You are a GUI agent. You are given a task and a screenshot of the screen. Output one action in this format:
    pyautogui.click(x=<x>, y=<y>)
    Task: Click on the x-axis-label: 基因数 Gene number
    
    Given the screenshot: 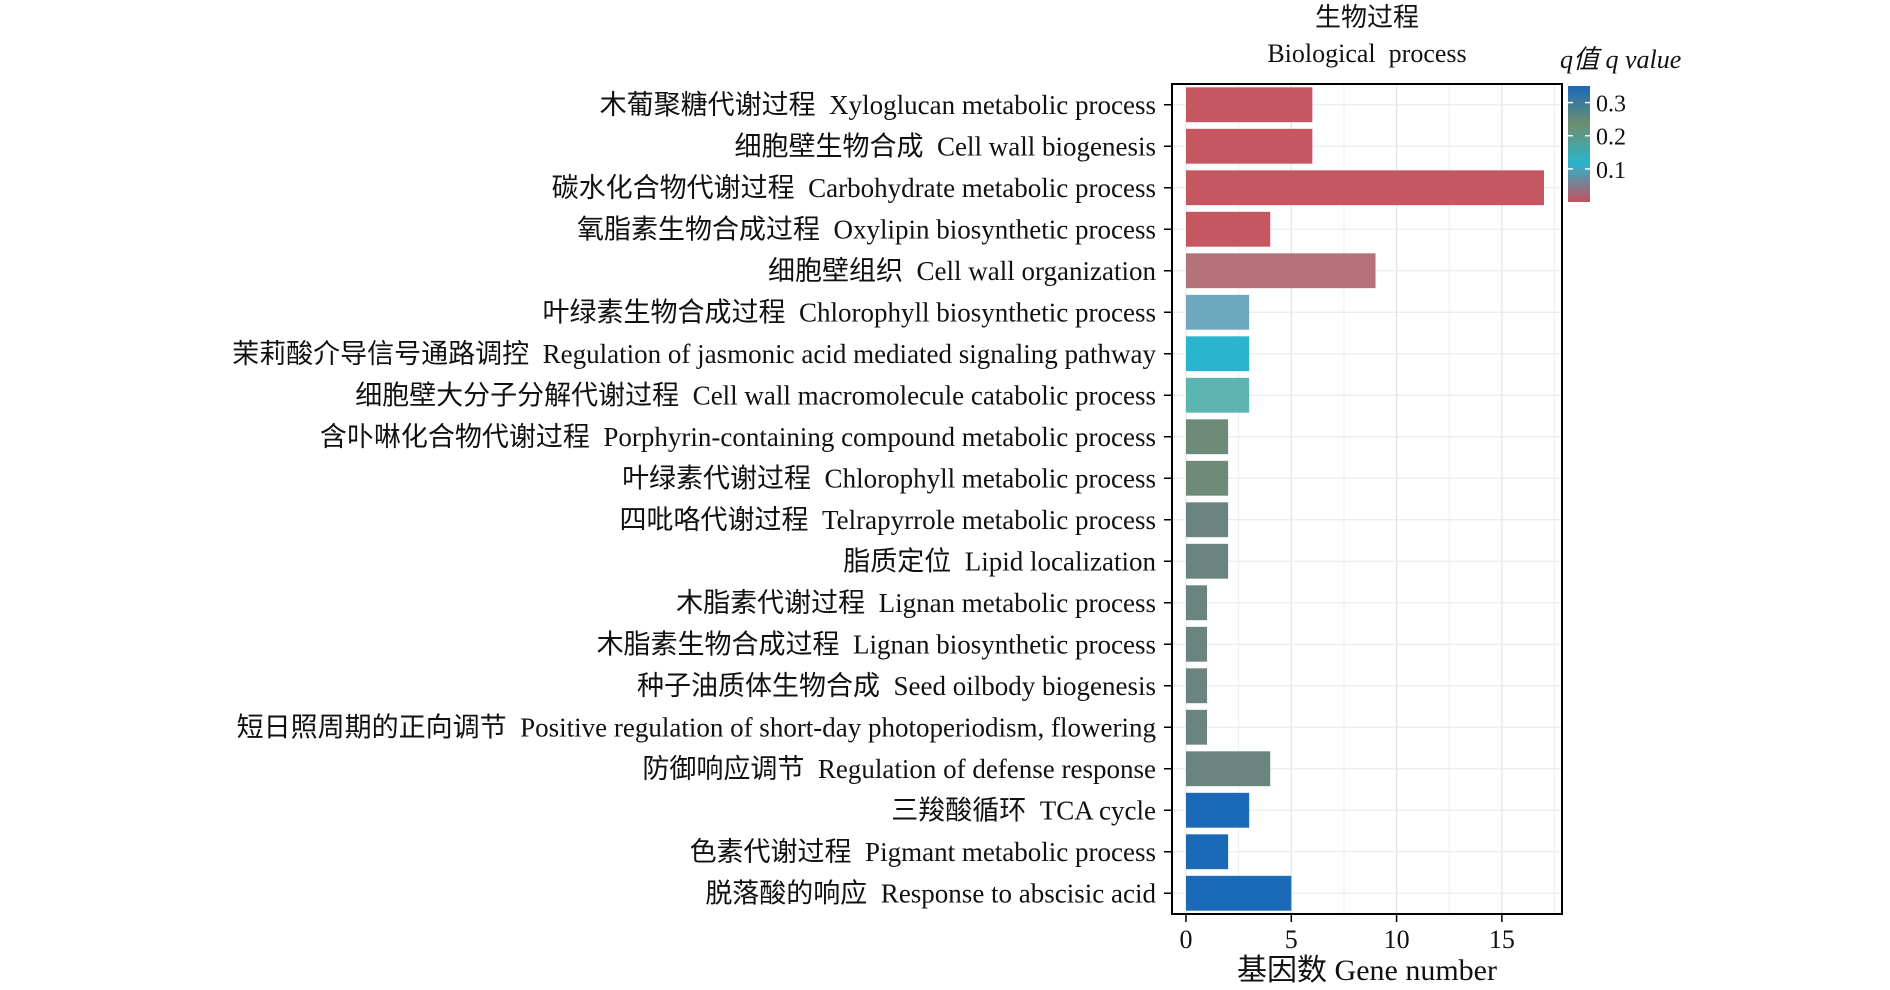 What is the action you would take?
    pyautogui.click(x=1367, y=970)
    